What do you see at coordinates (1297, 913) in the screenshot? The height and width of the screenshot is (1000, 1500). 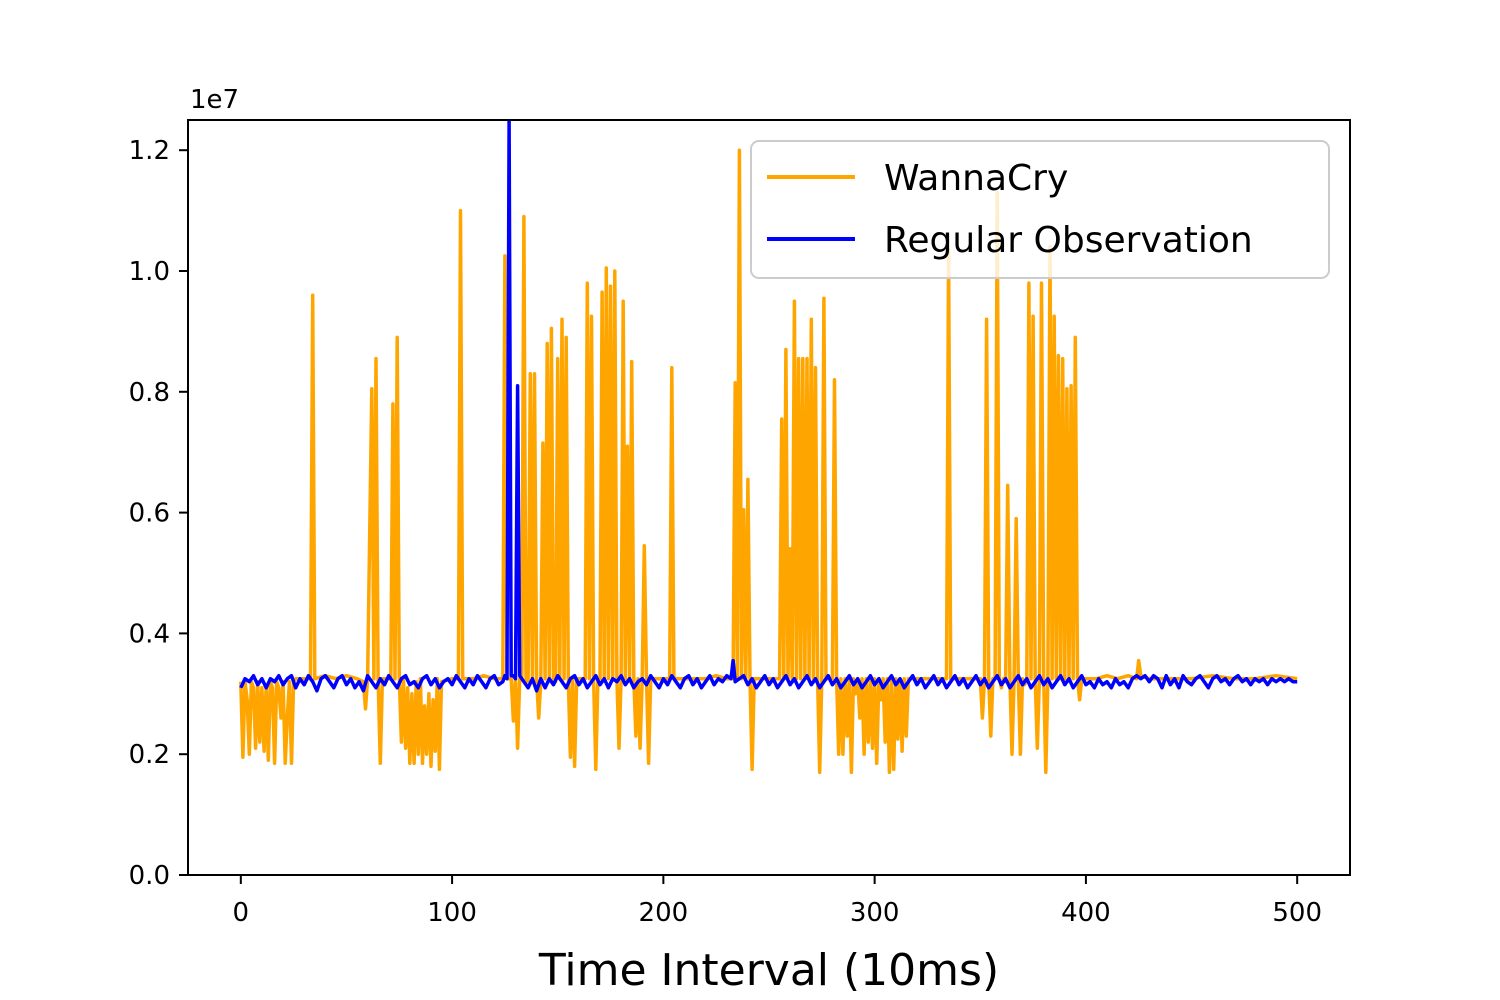 I see `x-tick-label: 500` at bounding box center [1297, 913].